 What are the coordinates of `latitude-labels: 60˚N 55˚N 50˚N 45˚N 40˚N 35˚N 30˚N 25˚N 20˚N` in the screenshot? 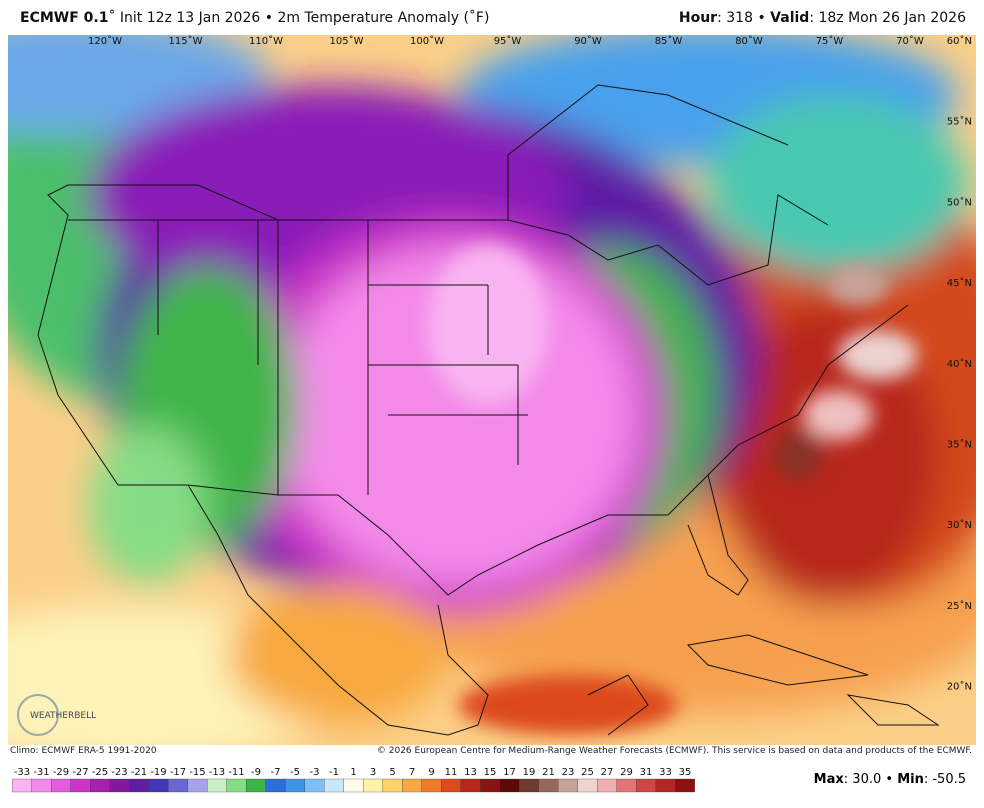 It's located at (959, 364).